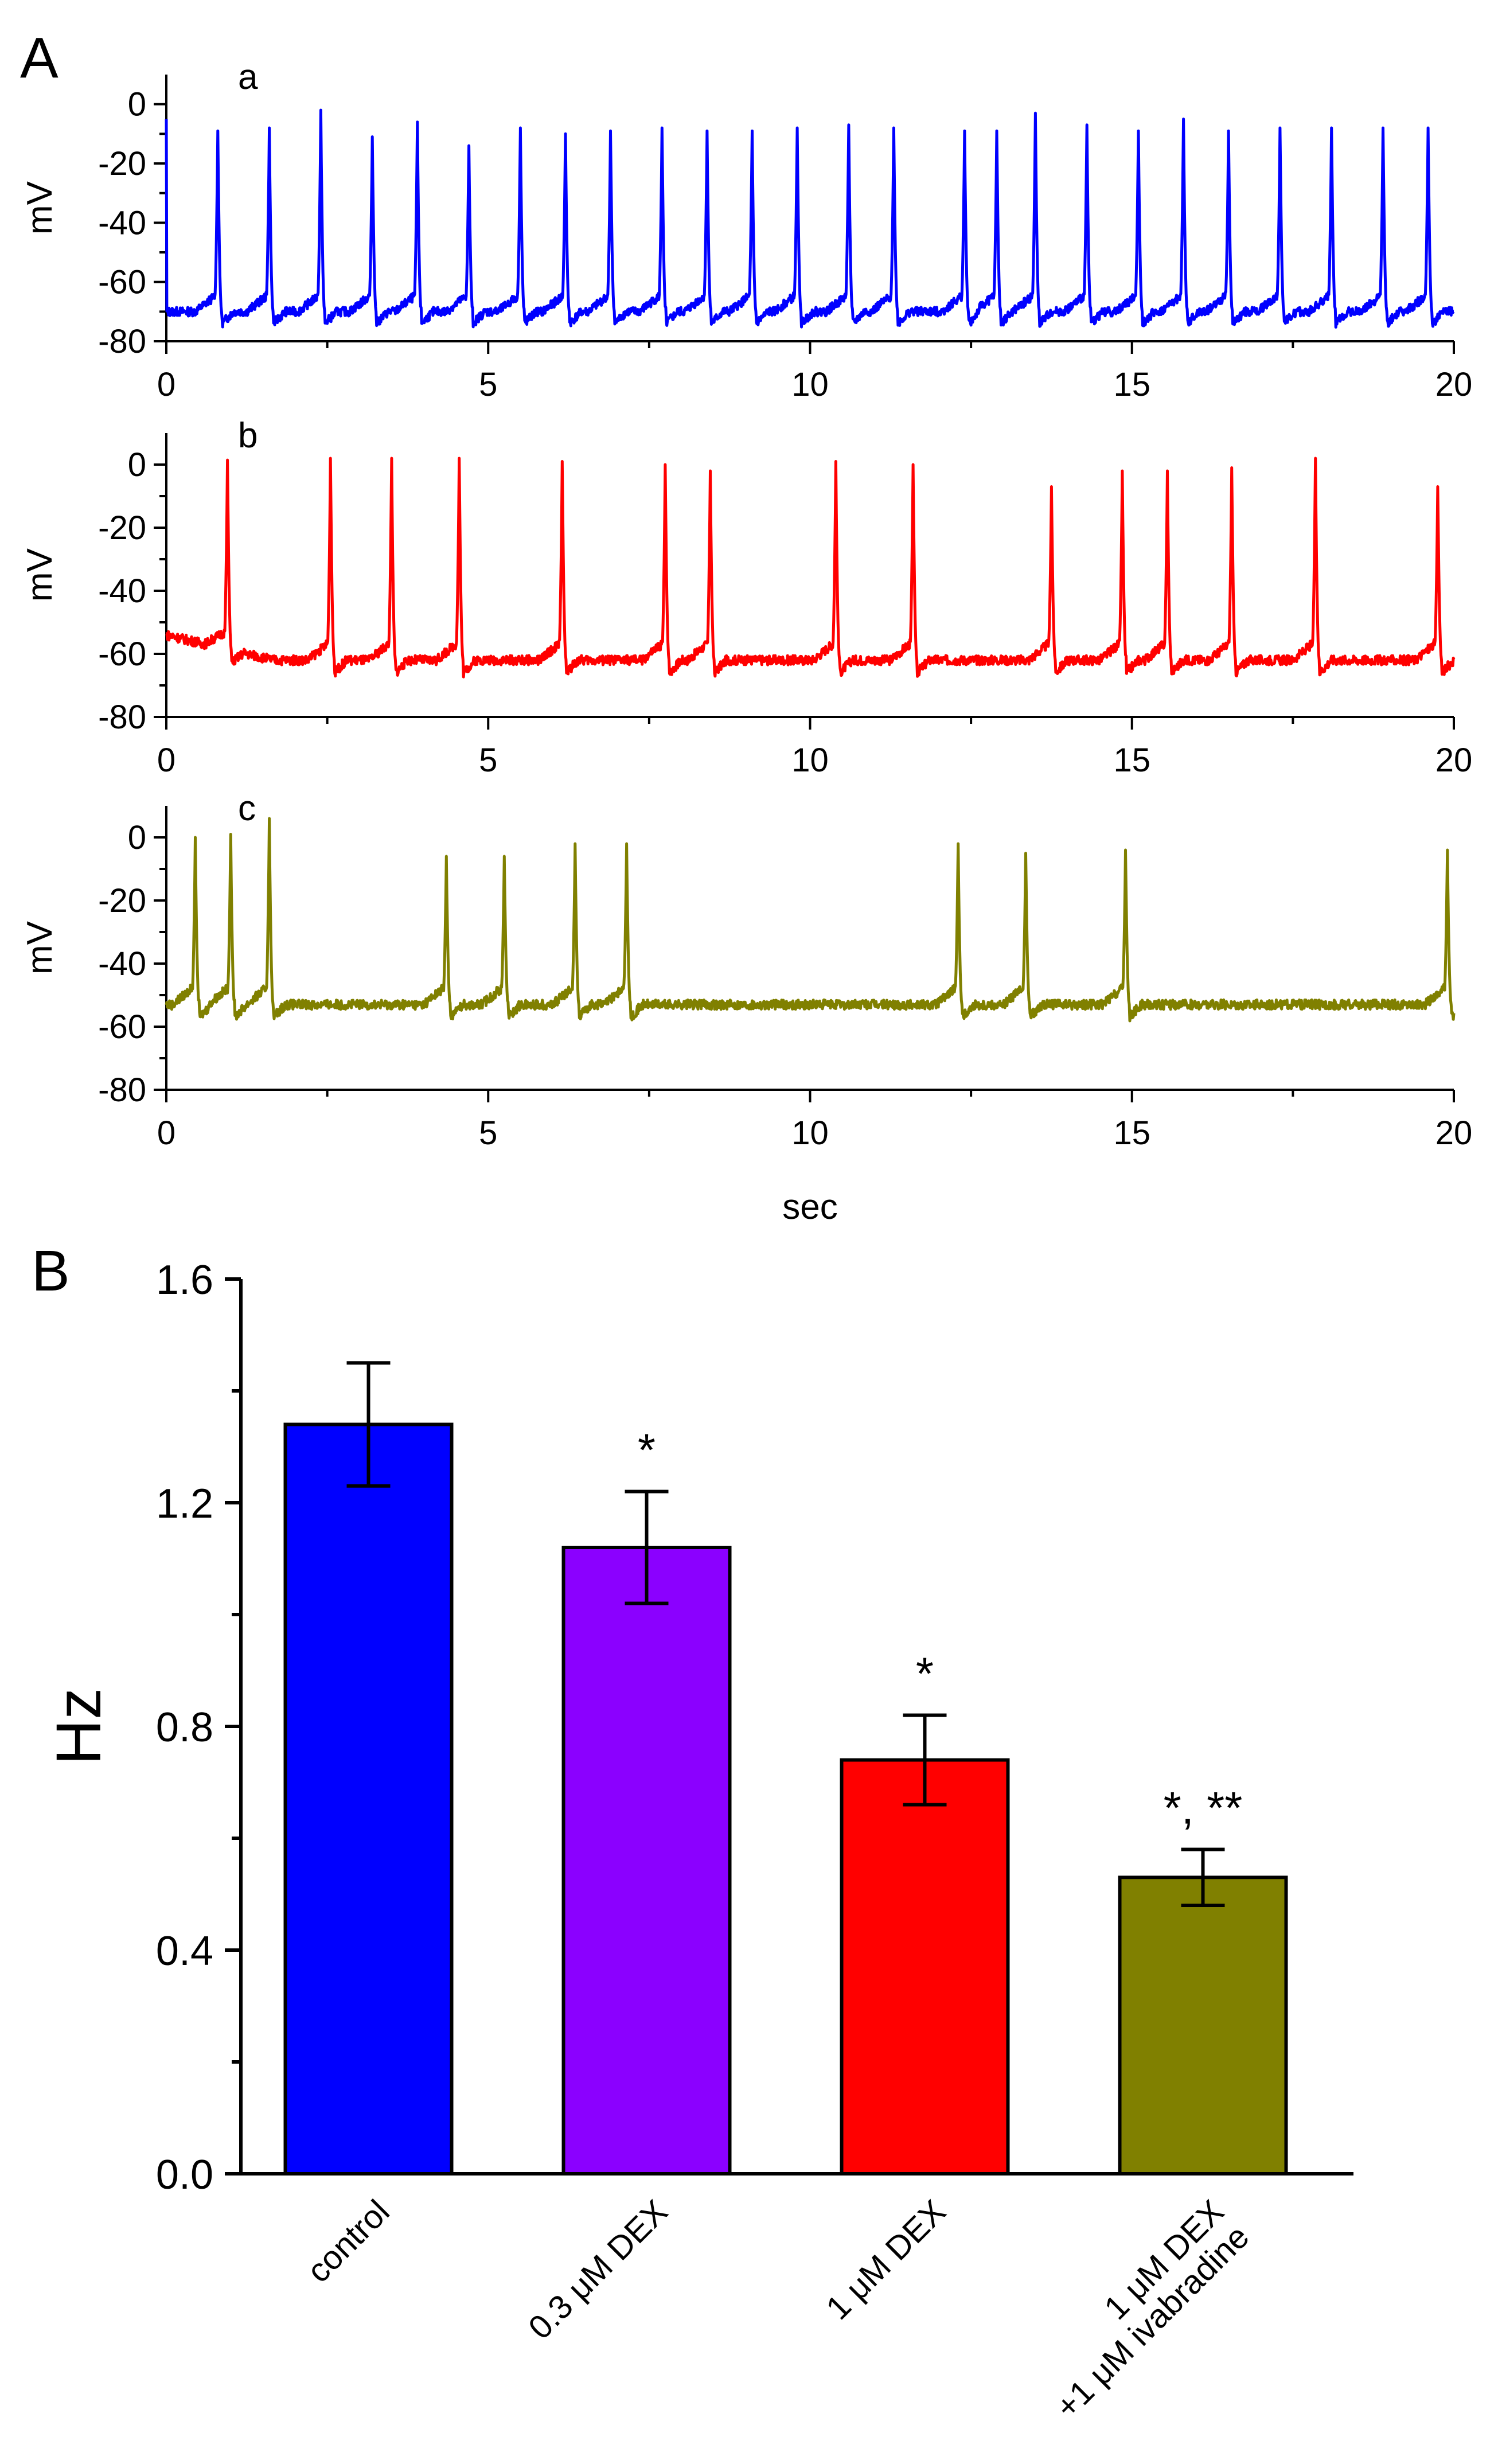 Image resolution: width=1498 pixels, height=2464 pixels. I want to click on trace-panel-b: 0 -20 -40 -60 -80 0 5 10 15 20 mV b, so click(746, 597).